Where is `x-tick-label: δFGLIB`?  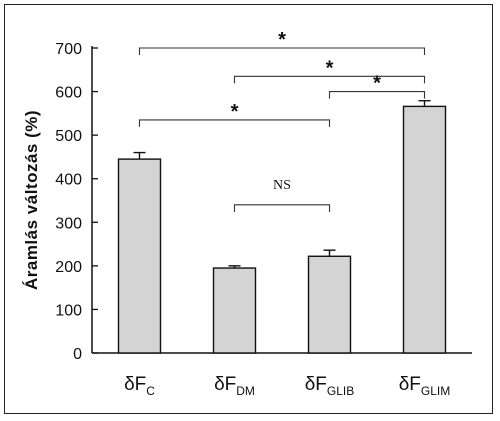
x-tick-label: δFGLIB is located at coordinates (330, 386).